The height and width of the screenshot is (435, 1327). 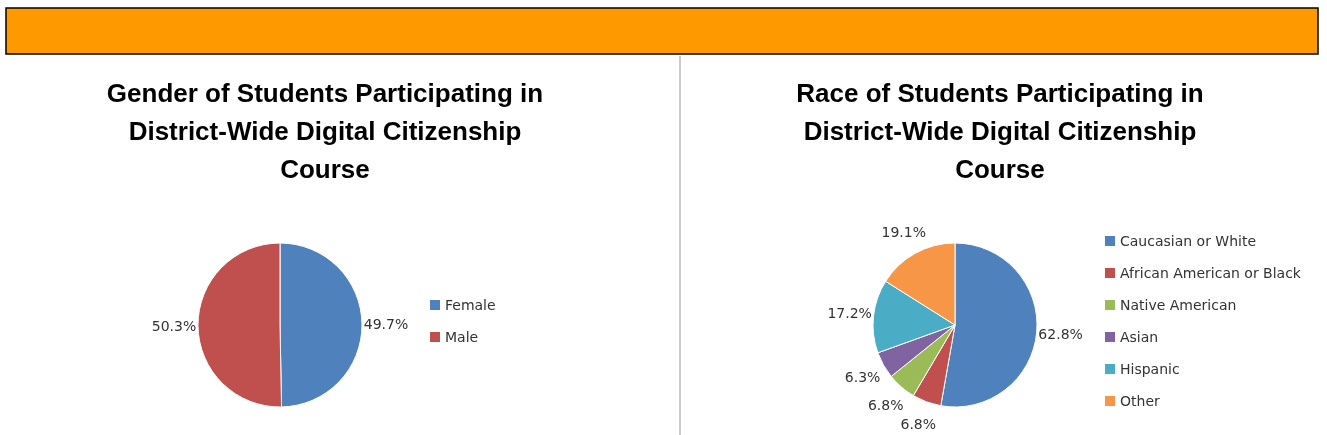 I want to click on legend-label: African American or Black, so click(x=1211, y=272).